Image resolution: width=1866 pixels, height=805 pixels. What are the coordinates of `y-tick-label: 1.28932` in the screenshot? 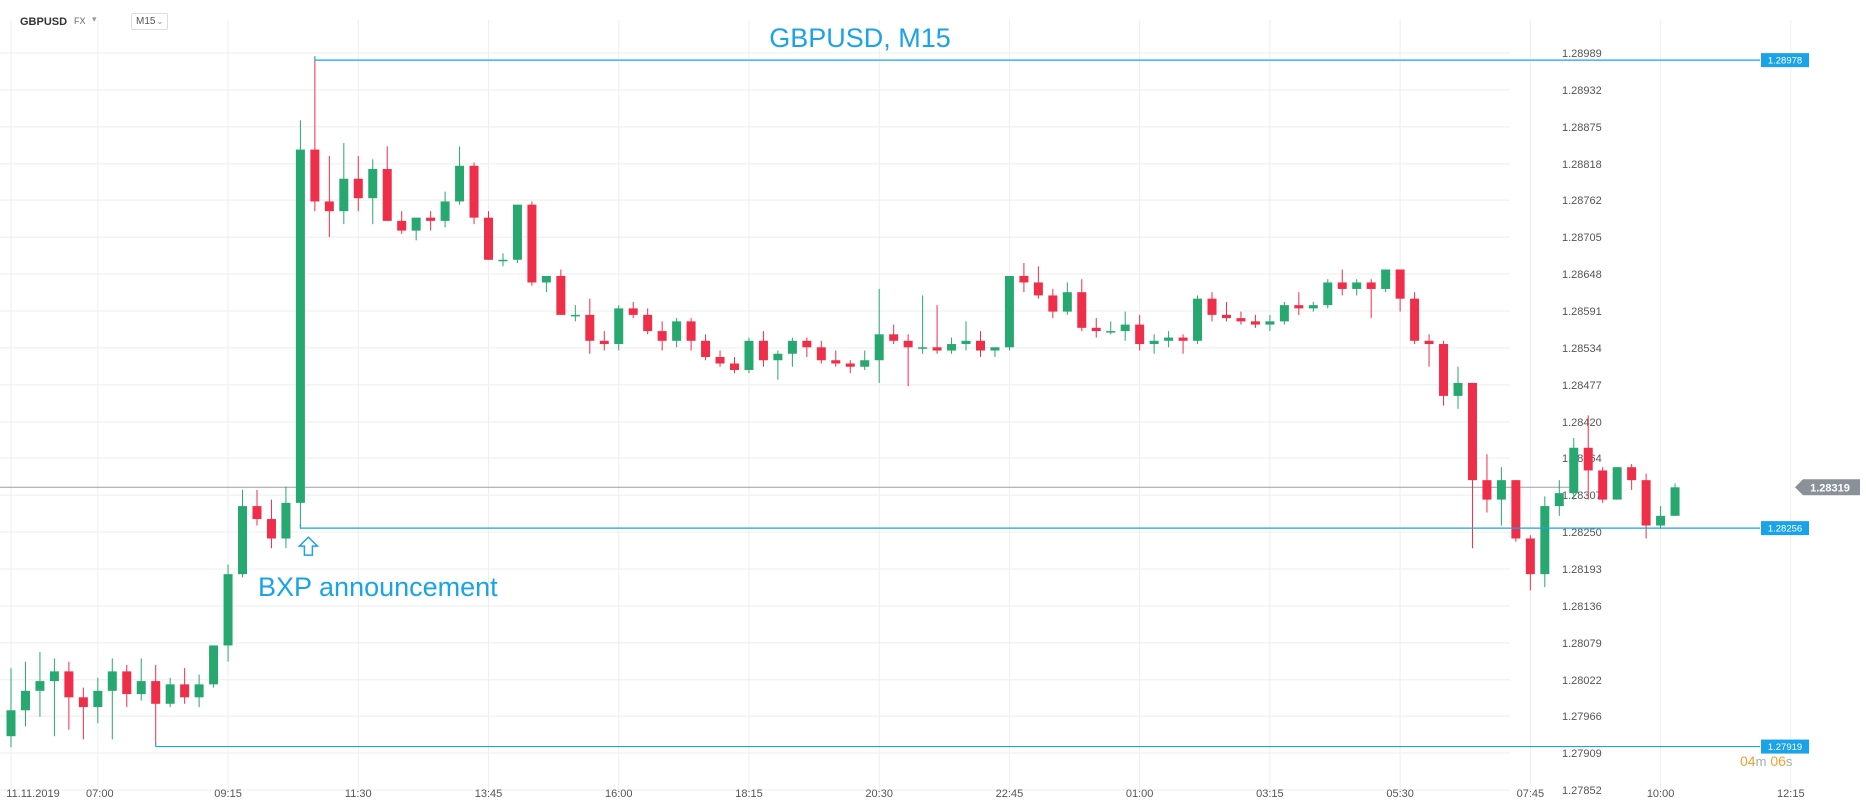 It's located at (1582, 91).